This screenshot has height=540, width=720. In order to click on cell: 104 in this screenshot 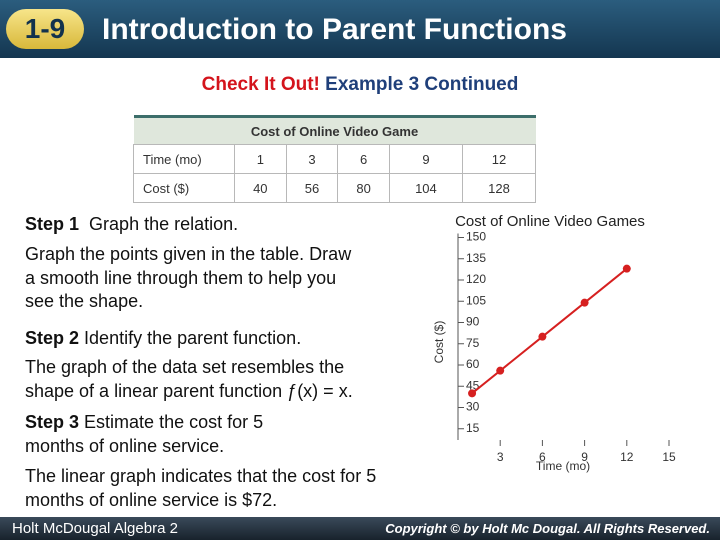, I will do `click(425, 188)`.